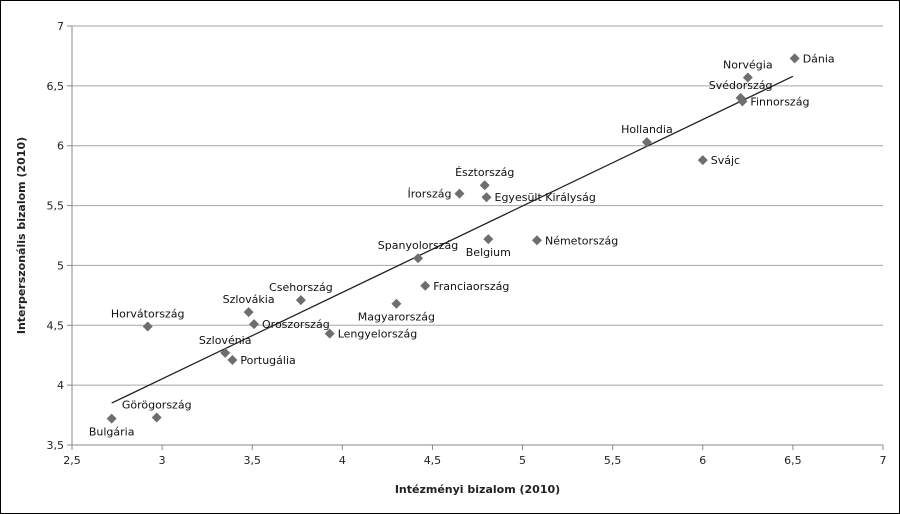 The height and width of the screenshot is (514, 900). I want to click on x-tick-label: 3,5, so click(252, 460).